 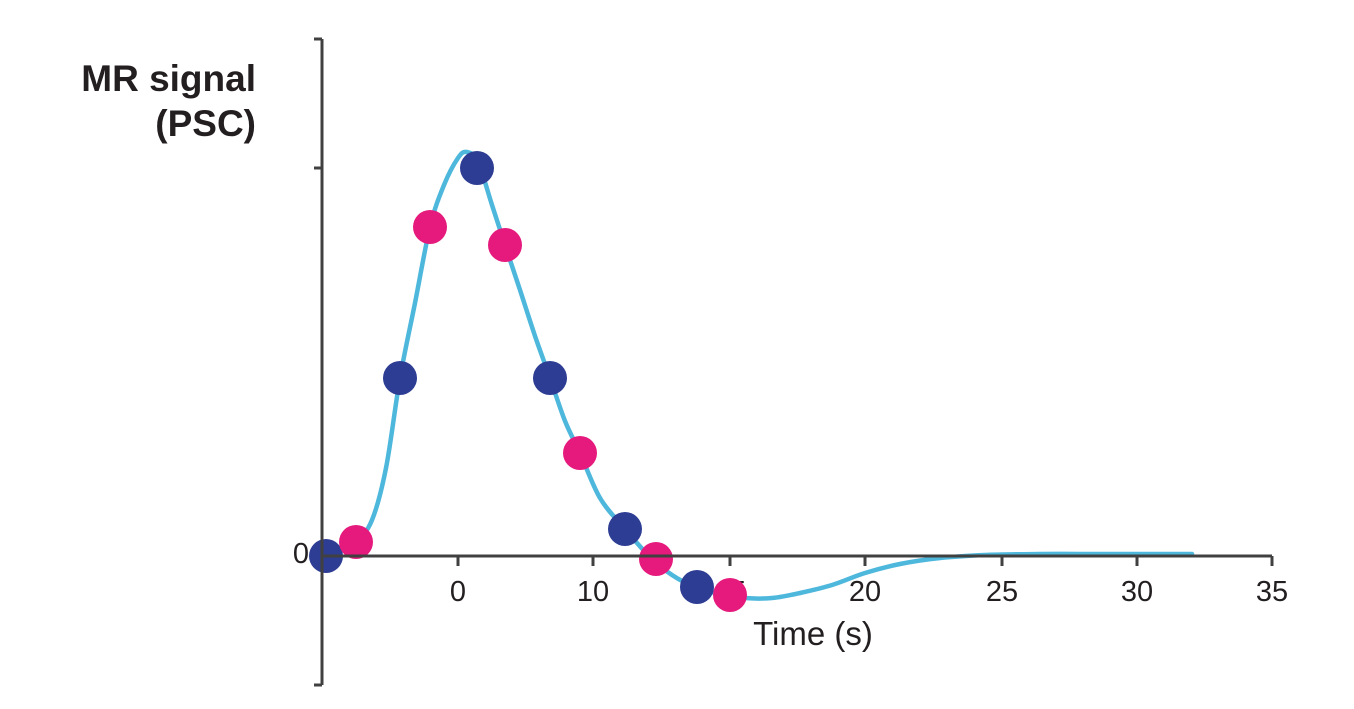 What do you see at coordinates (152, 101) in the screenshot?
I see `y-axis-title: MR signal (PSC)` at bounding box center [152, 101].